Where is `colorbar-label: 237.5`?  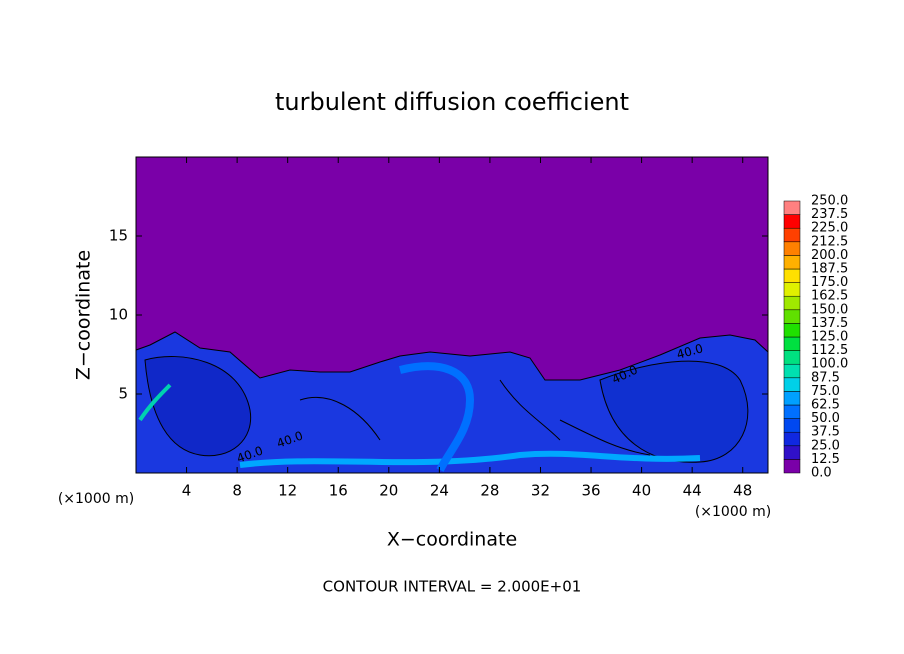
colorbar-label: 237.5 is located at coordinates (829, 214).